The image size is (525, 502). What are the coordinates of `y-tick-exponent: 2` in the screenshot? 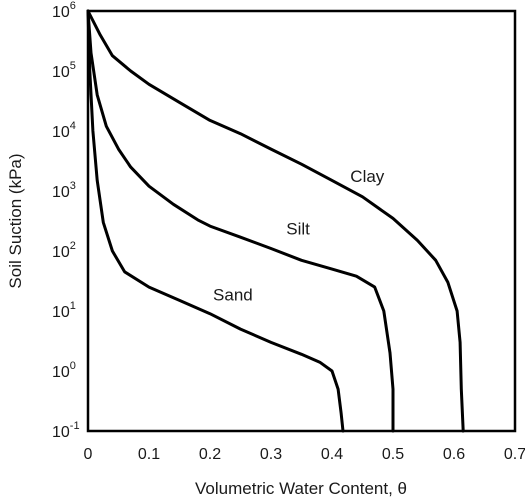 It's located at (73, 246).